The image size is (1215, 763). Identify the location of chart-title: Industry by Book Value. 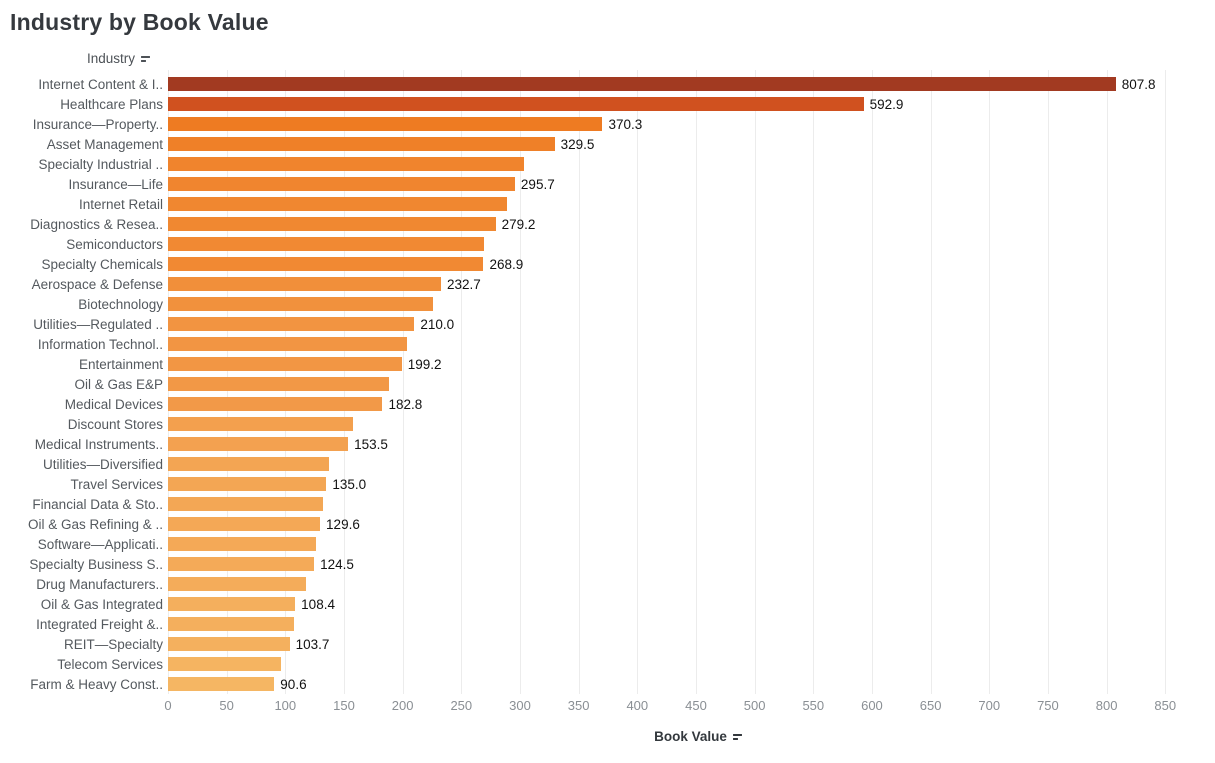
(139, 22).